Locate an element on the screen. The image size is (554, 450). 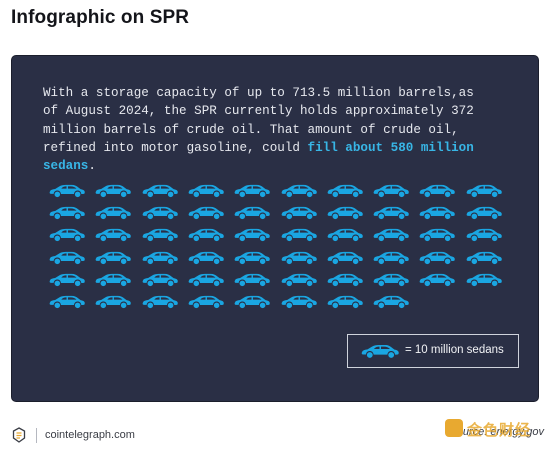
footer-site-link: cointelegraph.com is located at coordinates (90, 435).